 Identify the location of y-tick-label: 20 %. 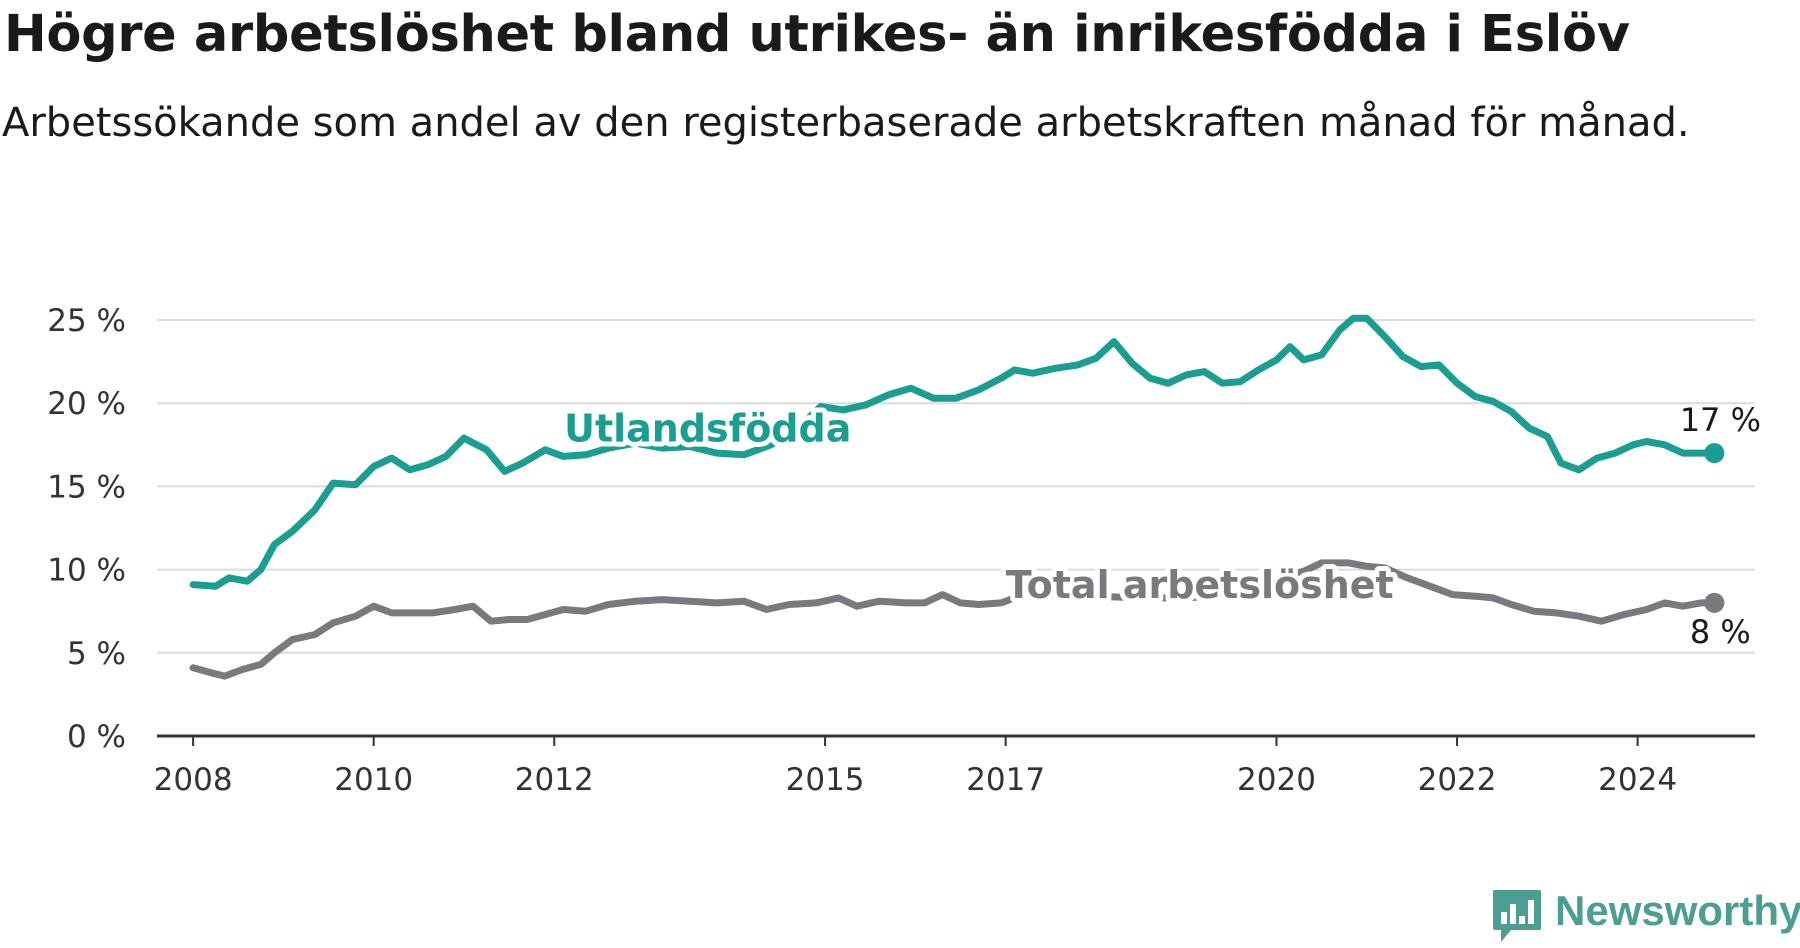
(86, 404).